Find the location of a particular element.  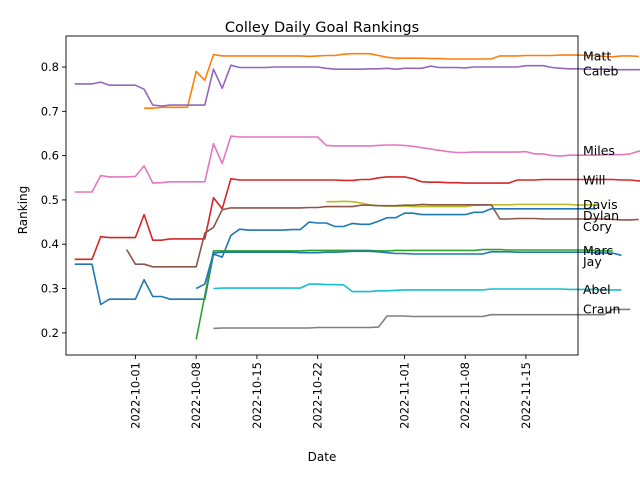

series-label-craun: Craun is located at coordinates (601, 308).